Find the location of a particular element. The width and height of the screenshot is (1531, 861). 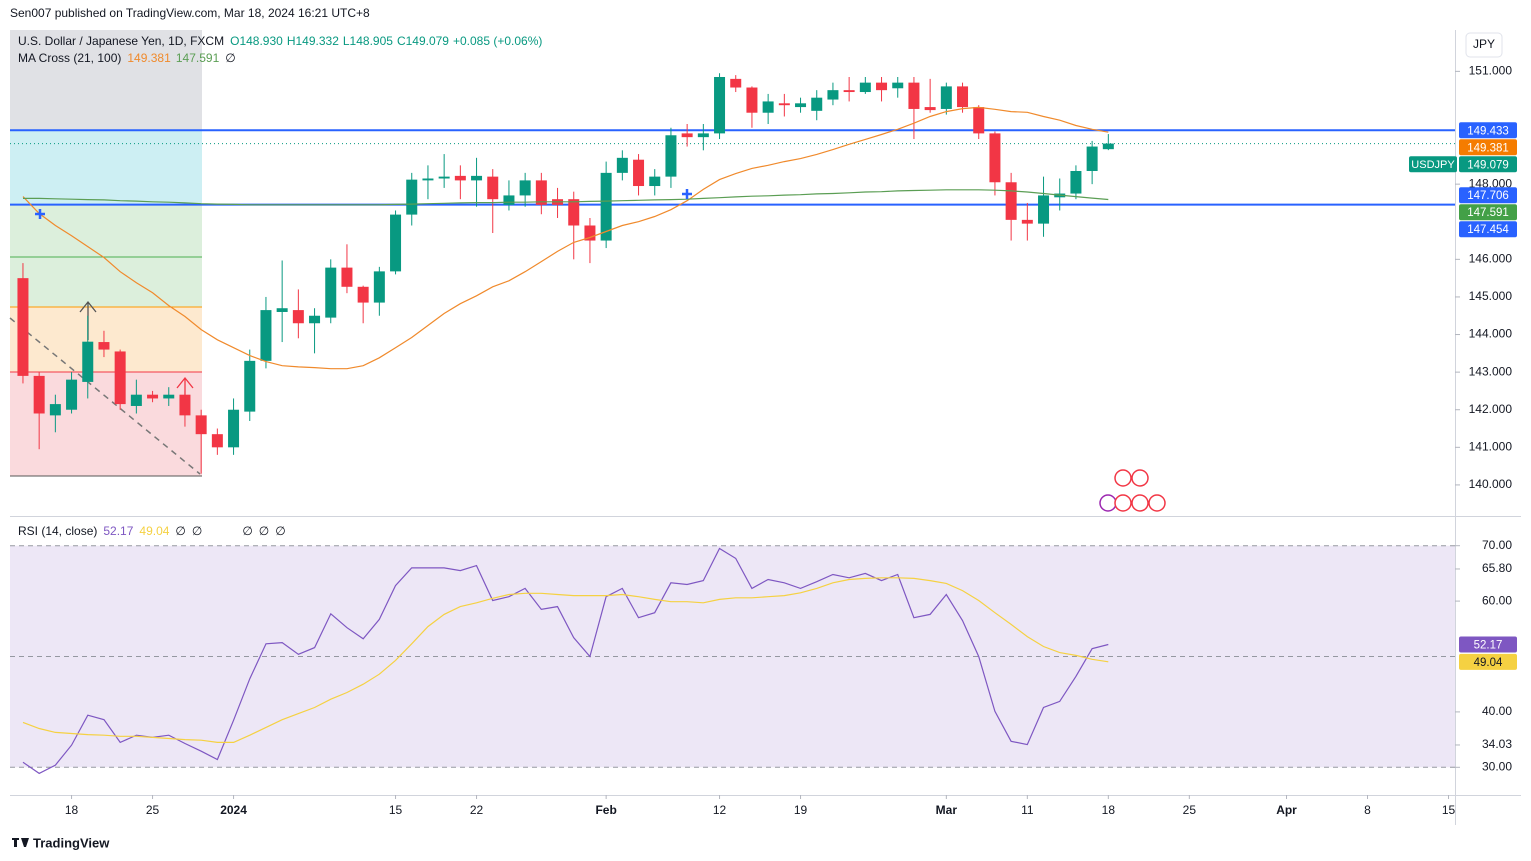

series-line is located at coordinates (565, 660).